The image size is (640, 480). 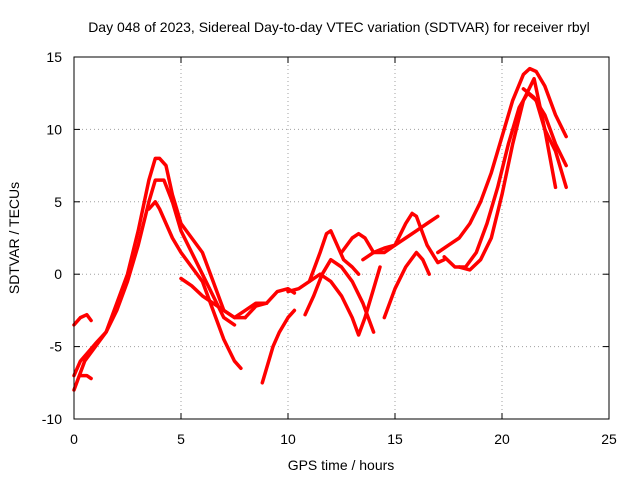 I want to click on y-axis-label: SDTVAR / TECUs, so click(x=14, y=238).